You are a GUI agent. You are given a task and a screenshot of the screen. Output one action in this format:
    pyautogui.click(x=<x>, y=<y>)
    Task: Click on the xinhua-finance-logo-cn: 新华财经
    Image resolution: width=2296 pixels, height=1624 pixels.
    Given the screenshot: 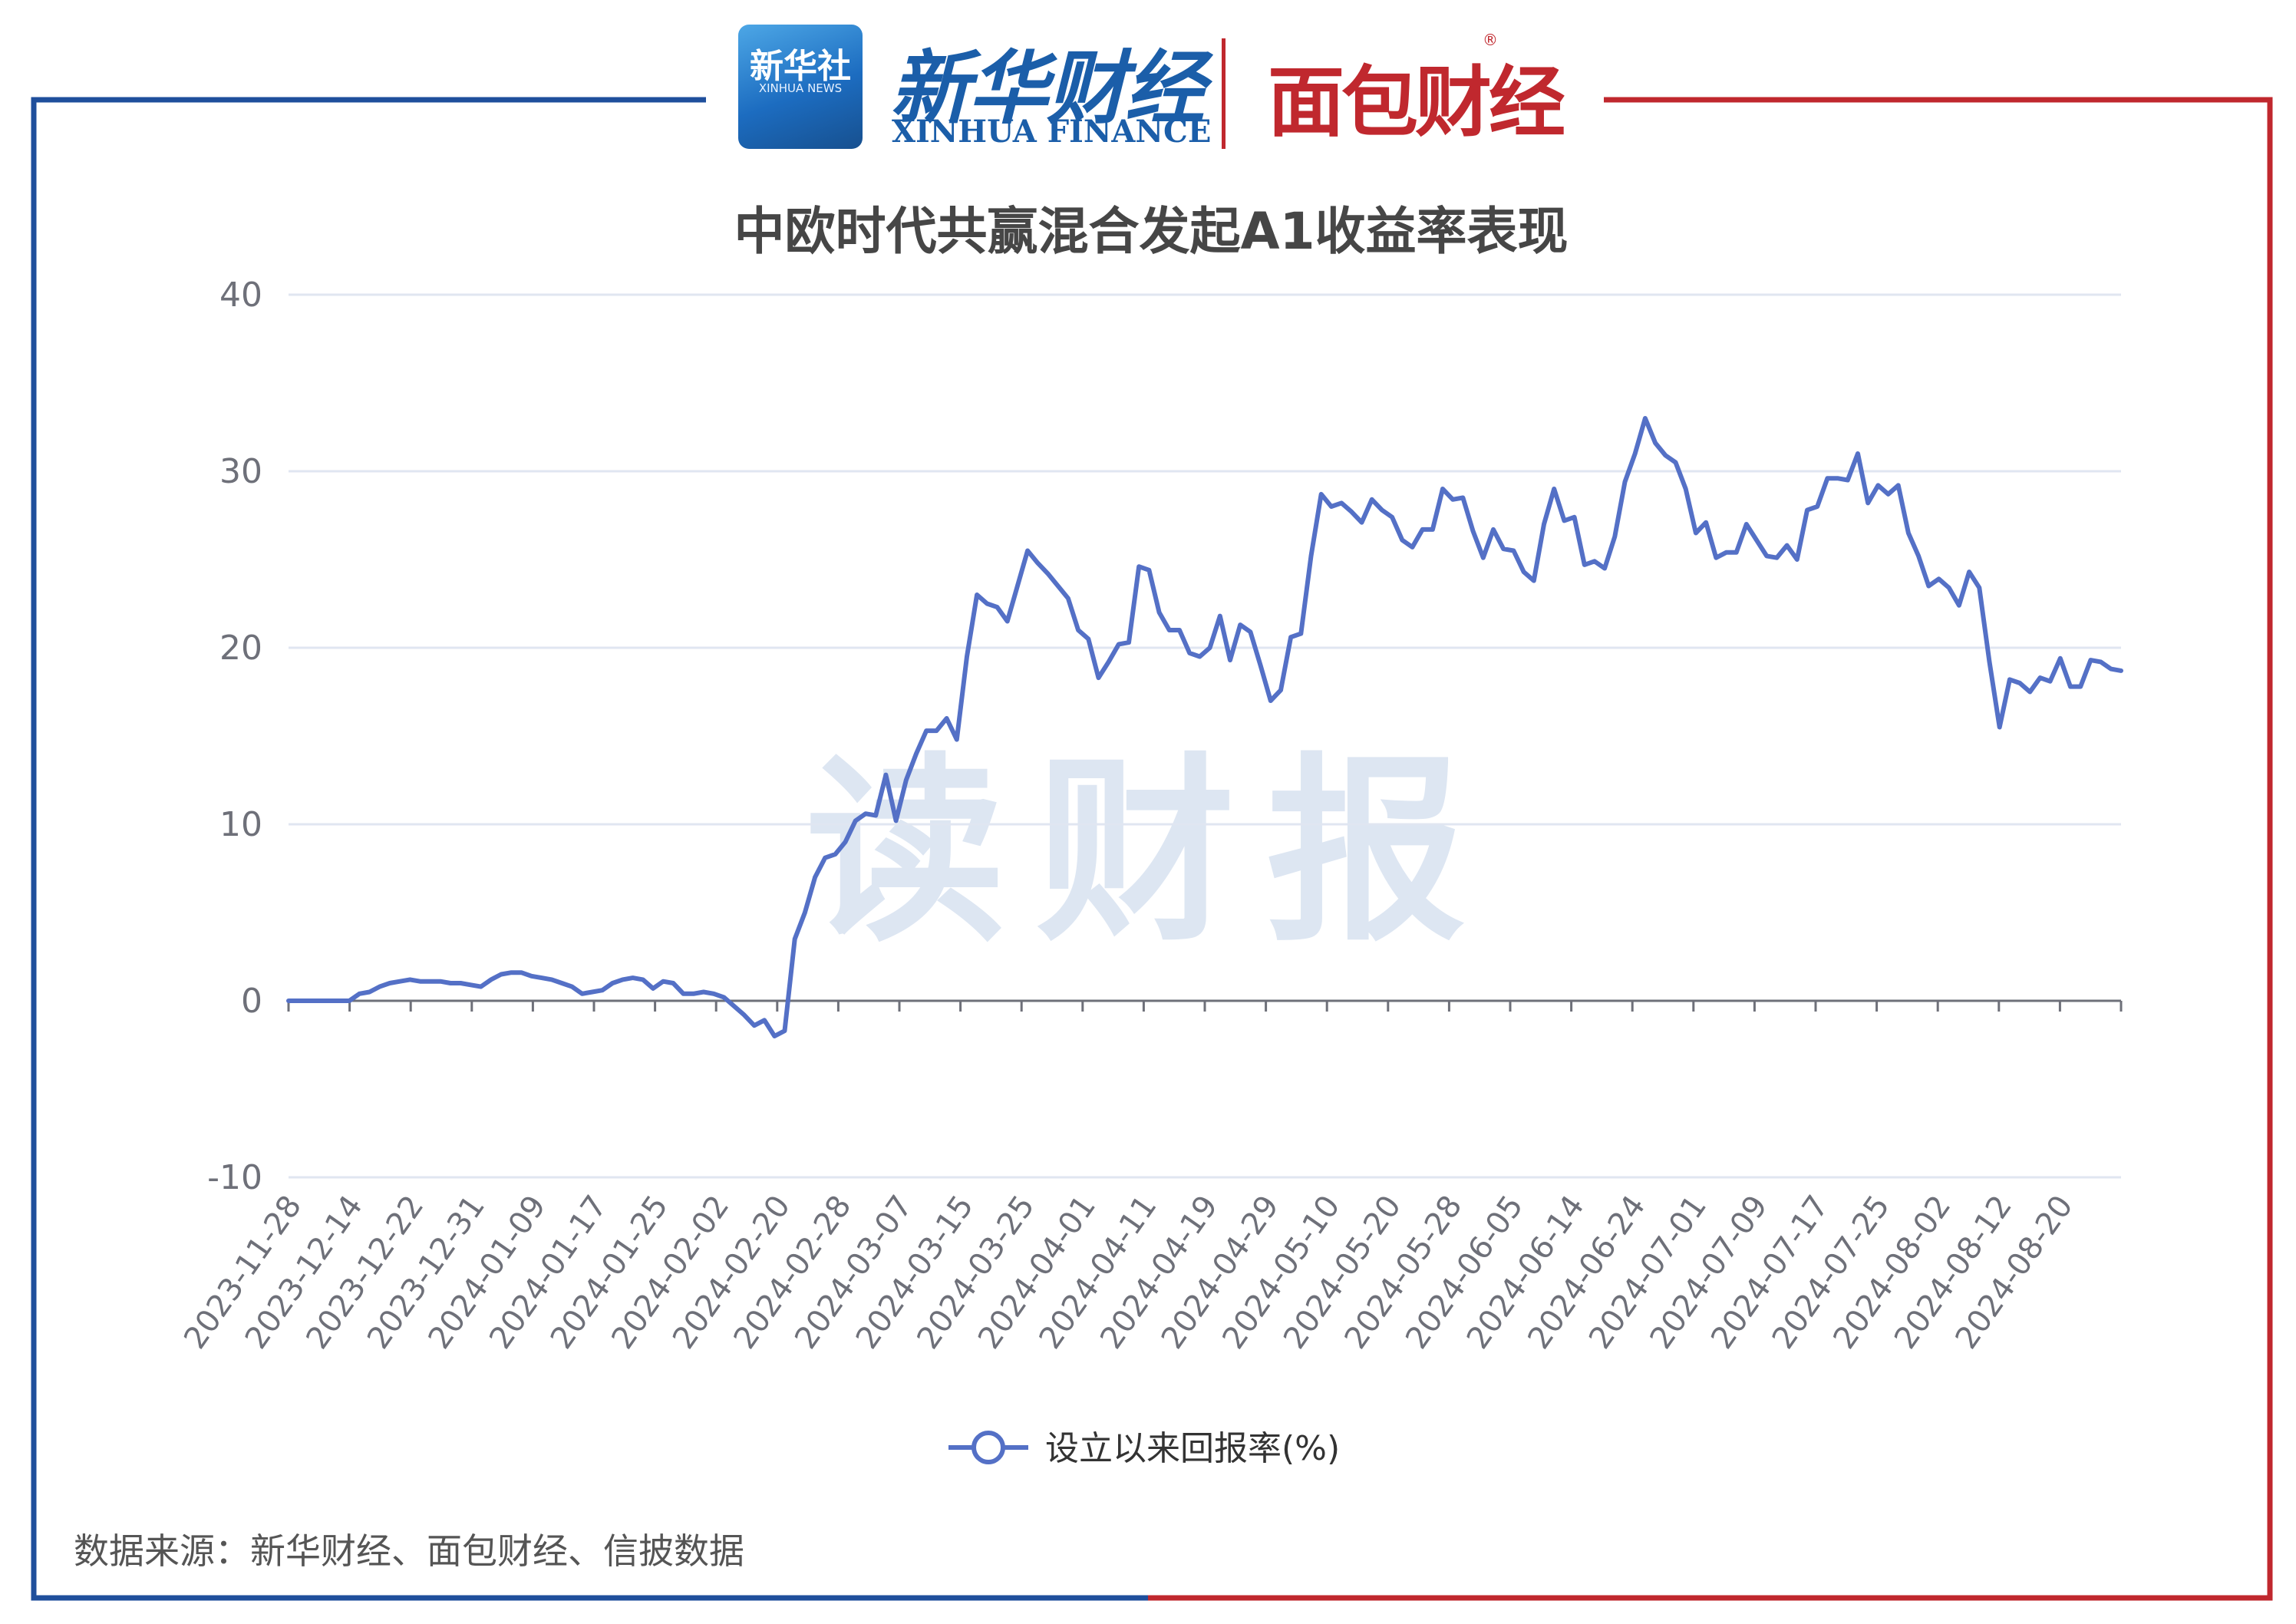 What is the action you would take?
    pyautogui.click(x=1047, y=88)
    